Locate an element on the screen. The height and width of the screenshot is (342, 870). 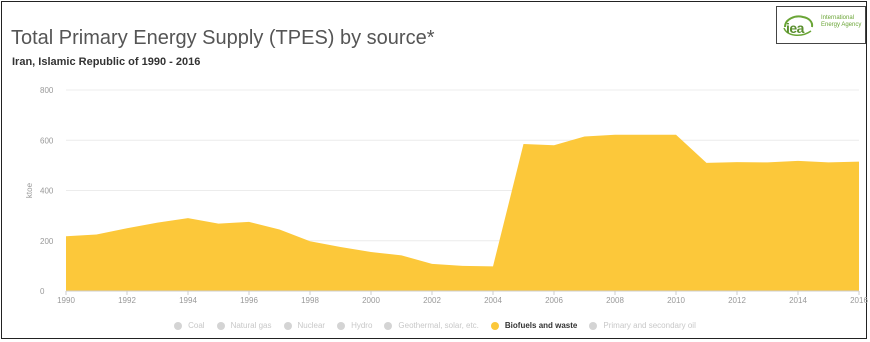
legend-label: Primary and secondary oil is located at coordinates (649, 325).